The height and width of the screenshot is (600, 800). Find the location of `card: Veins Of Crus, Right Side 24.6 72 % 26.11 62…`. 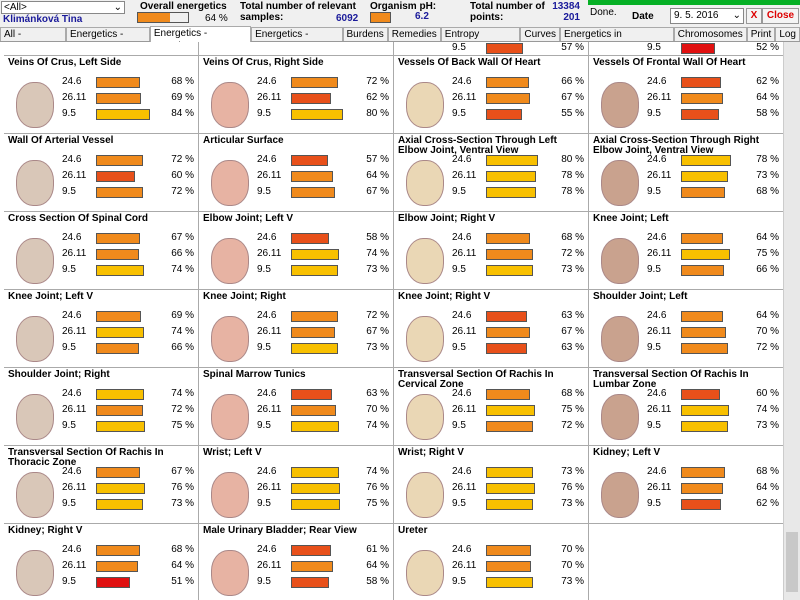

card: Veins Of Crus, Right Side 24.6 72 % 26.11 62… is located at coordinates (296, 95).